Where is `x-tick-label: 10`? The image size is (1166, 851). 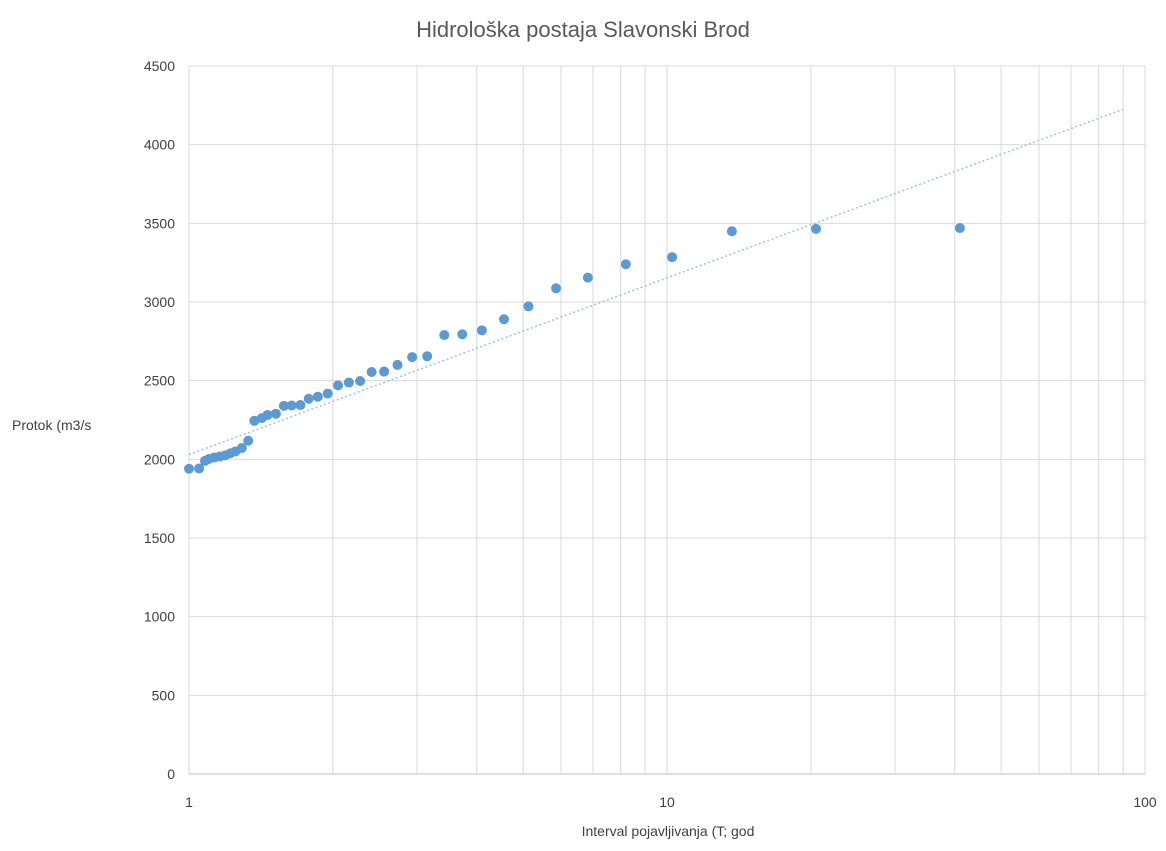
x-tick-label: 10 is located at coordinates (667, 802).